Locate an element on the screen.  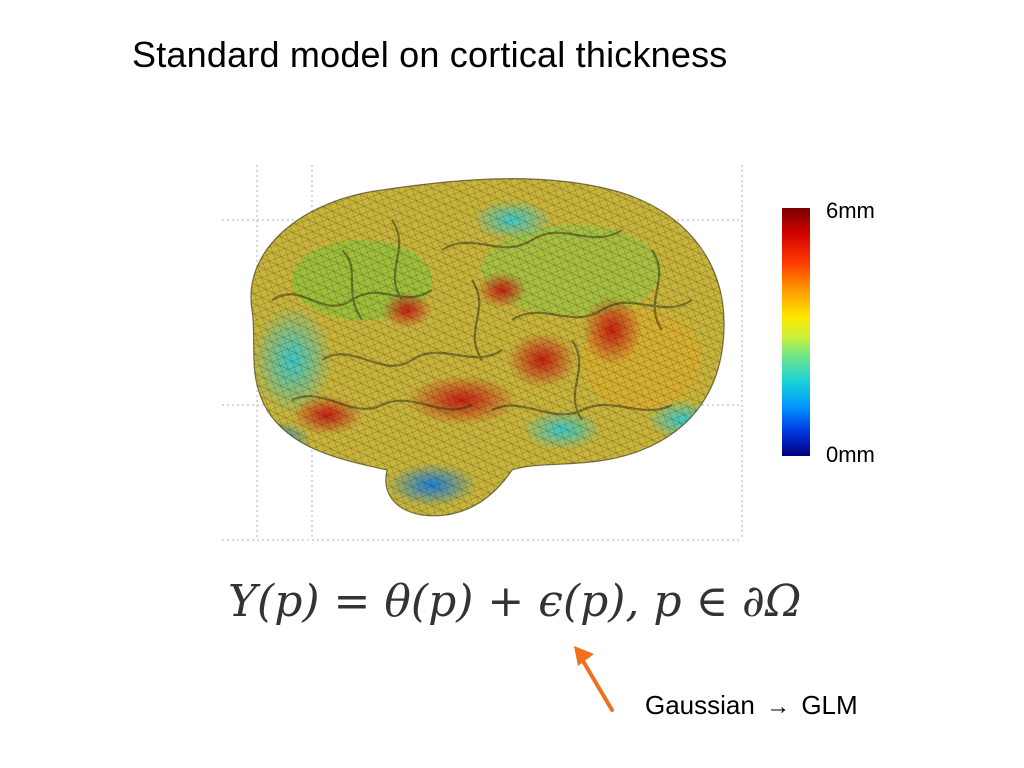
equation-domain: , p ∈ ∂Ω is located at coordinates (713, 601).